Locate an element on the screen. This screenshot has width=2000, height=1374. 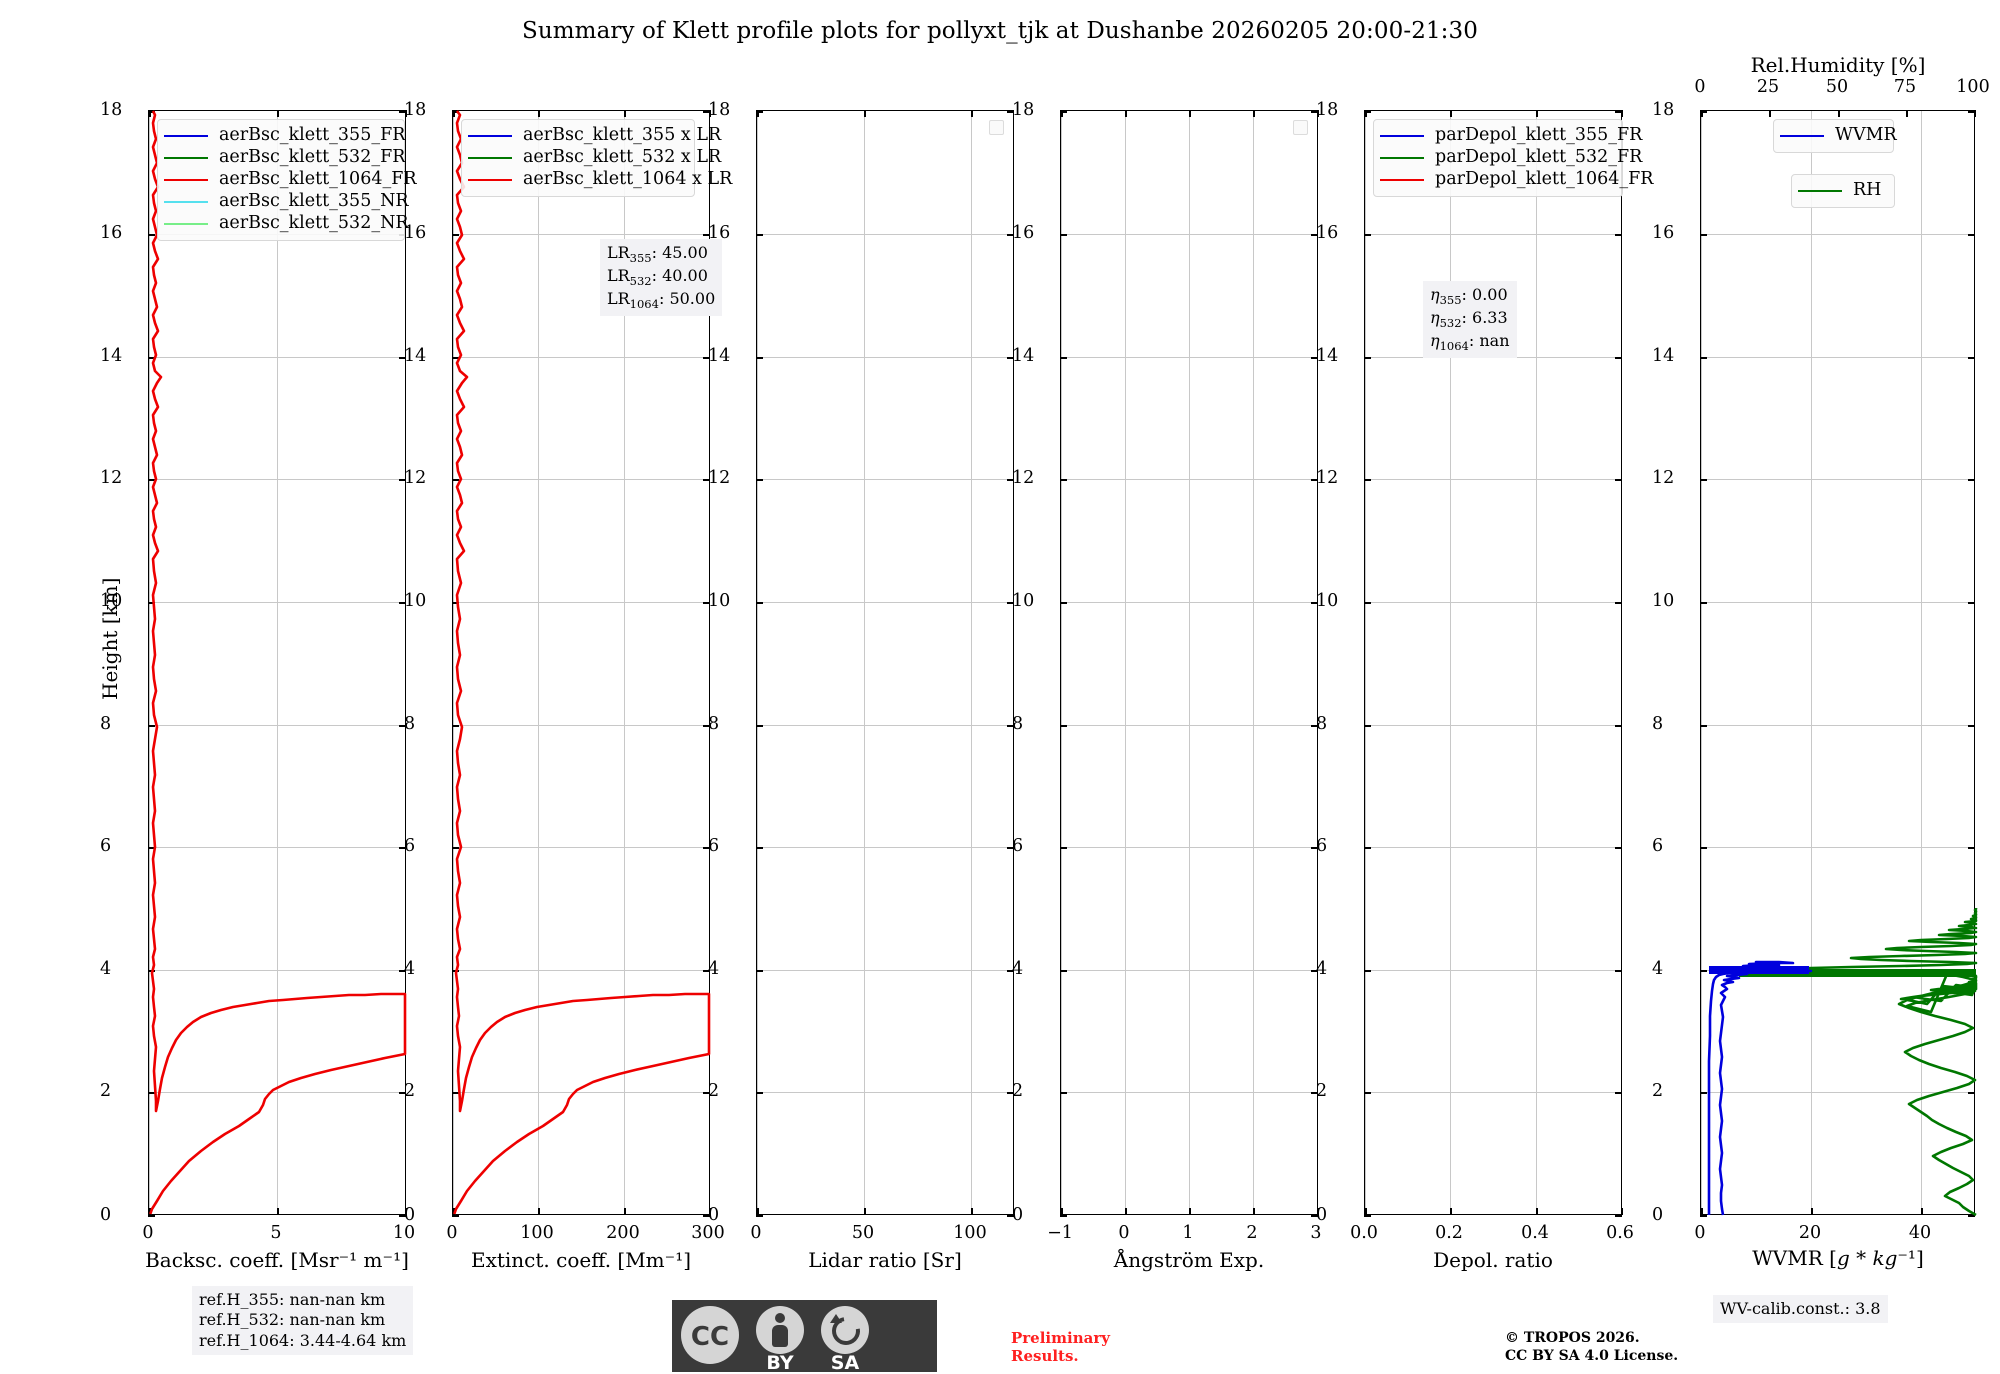
legend-label: parDepol_klett_355_FR is located at coordinates (1539, 135).